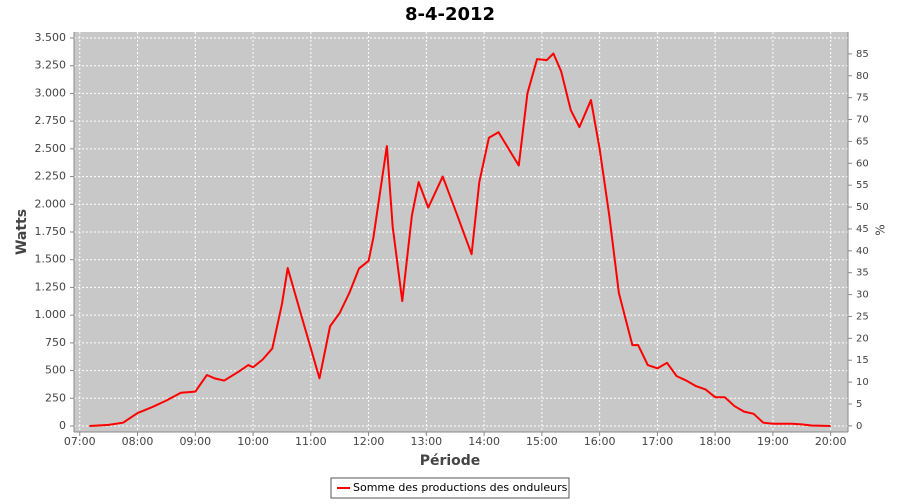  Describe the element at coordinates (859, 426) in the screenshot. I see `y2-tick-label: 0` at that location.